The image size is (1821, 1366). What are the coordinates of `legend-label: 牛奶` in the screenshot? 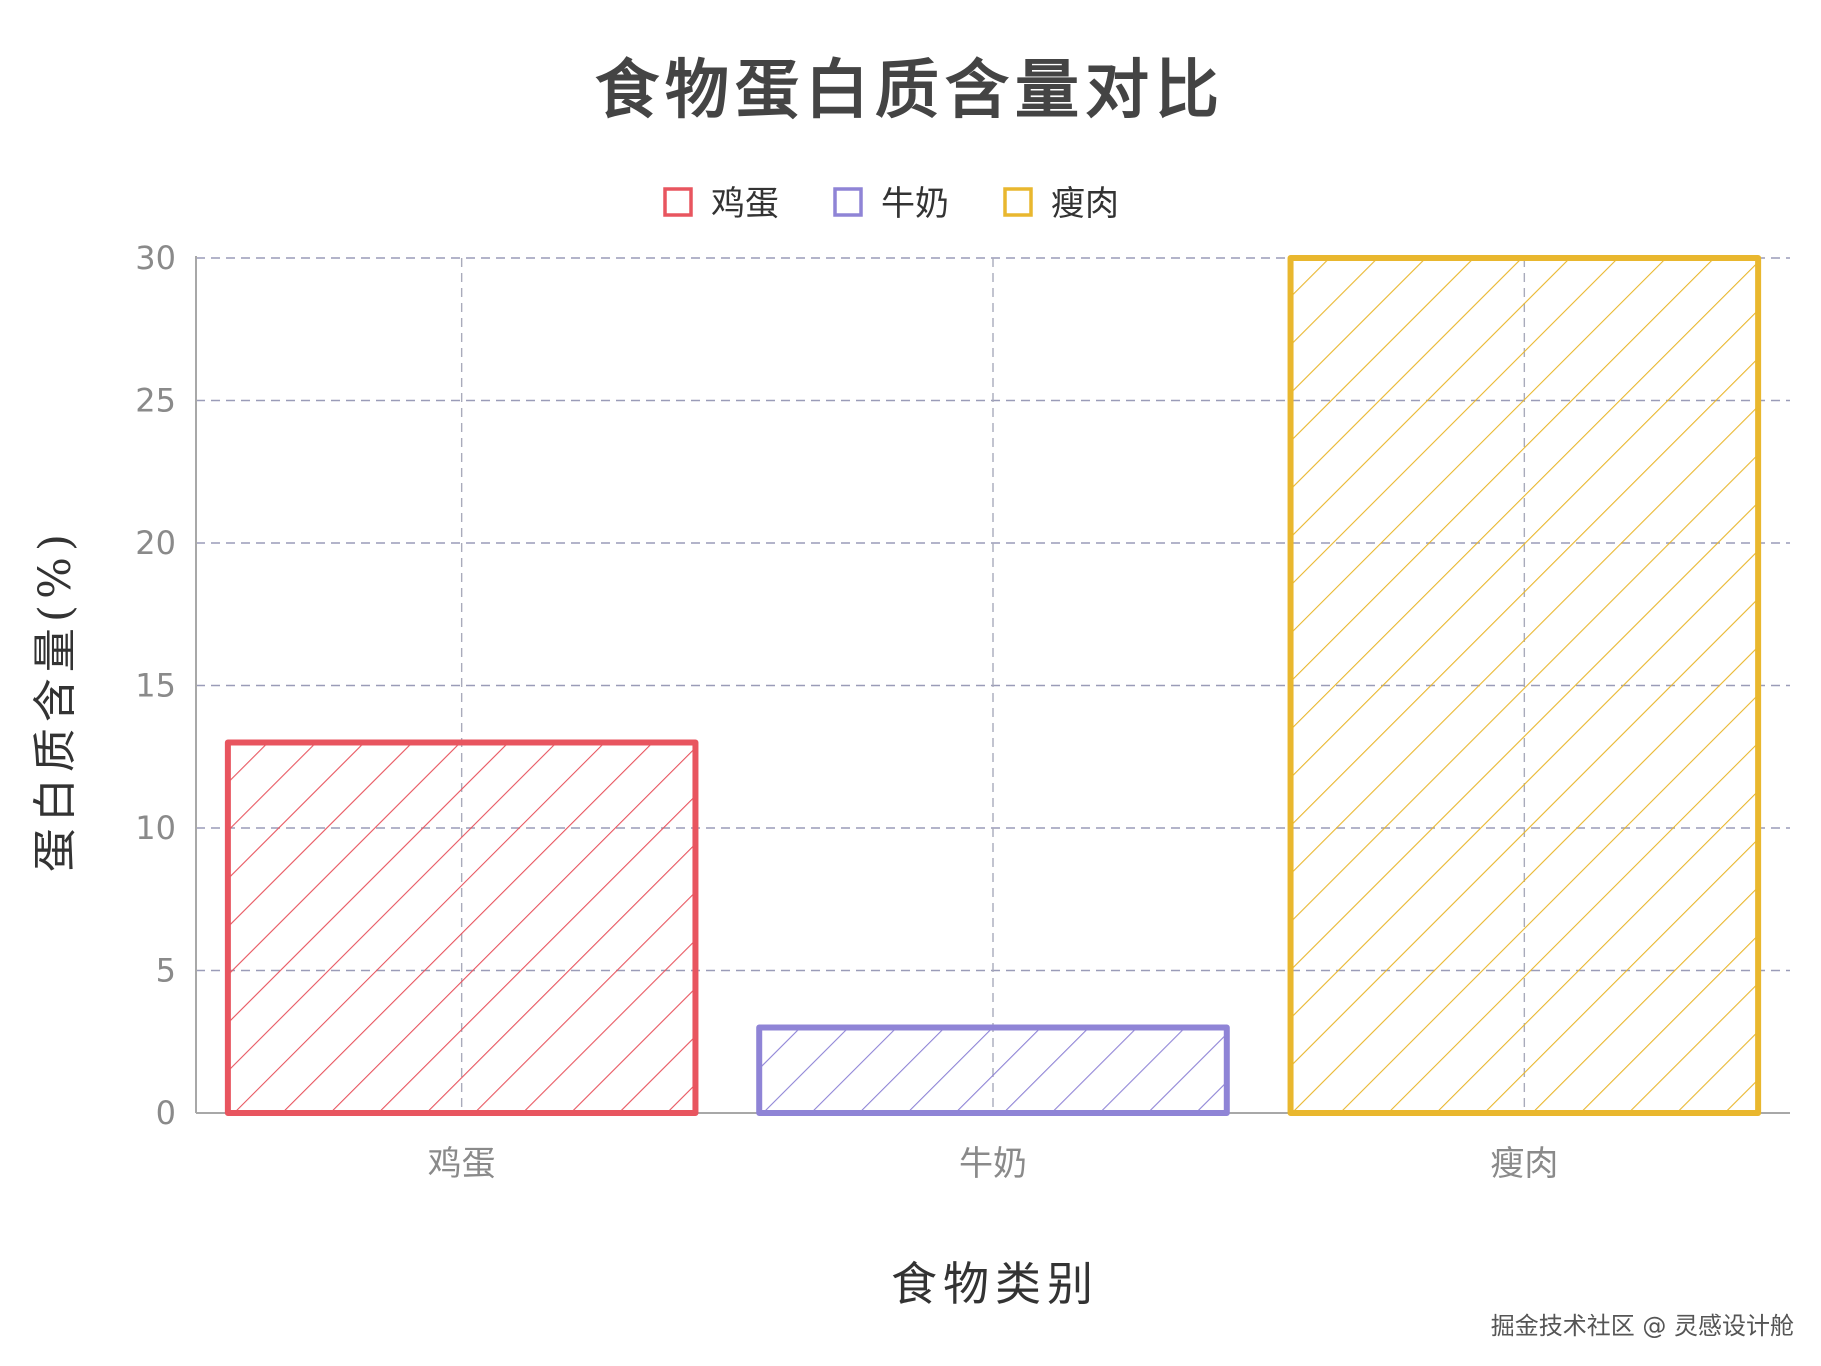 It's located at (915, 204).